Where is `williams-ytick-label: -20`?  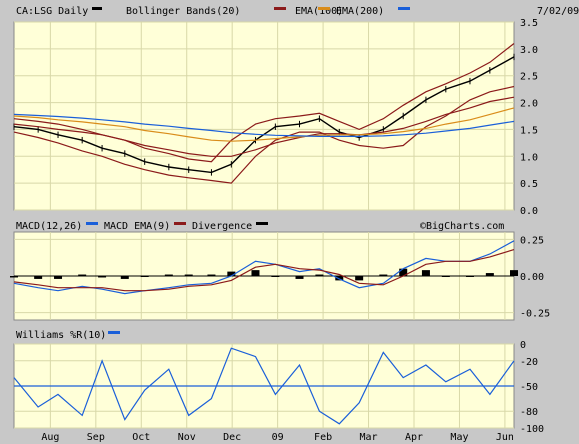
williams-ytick-label: -20 is located at coordinates (529, 362).